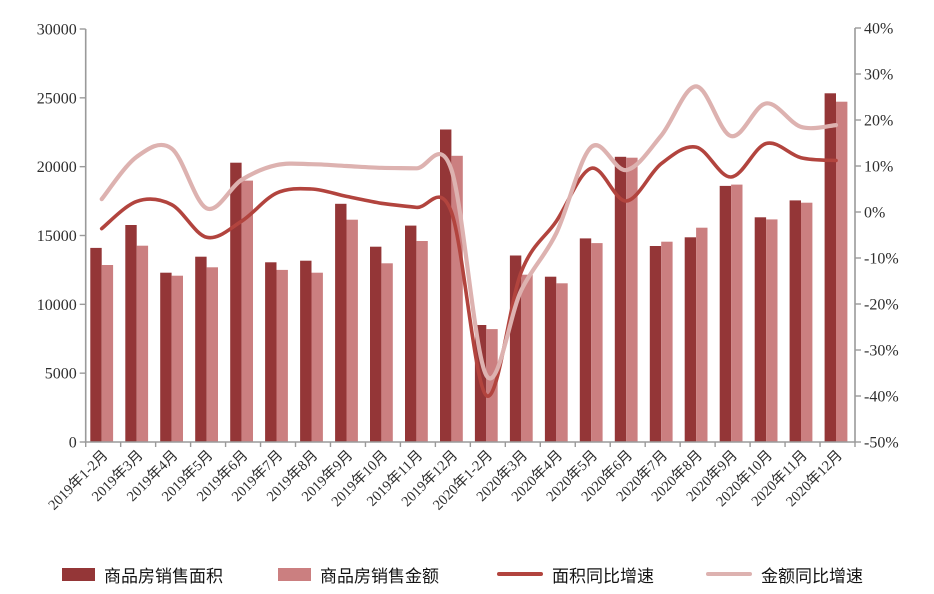 This screenshot has width=934, height=594. Describe the element at coordinates (57, 236) in the screenshot. I see `y-left-tick-label: 15000` at that location.